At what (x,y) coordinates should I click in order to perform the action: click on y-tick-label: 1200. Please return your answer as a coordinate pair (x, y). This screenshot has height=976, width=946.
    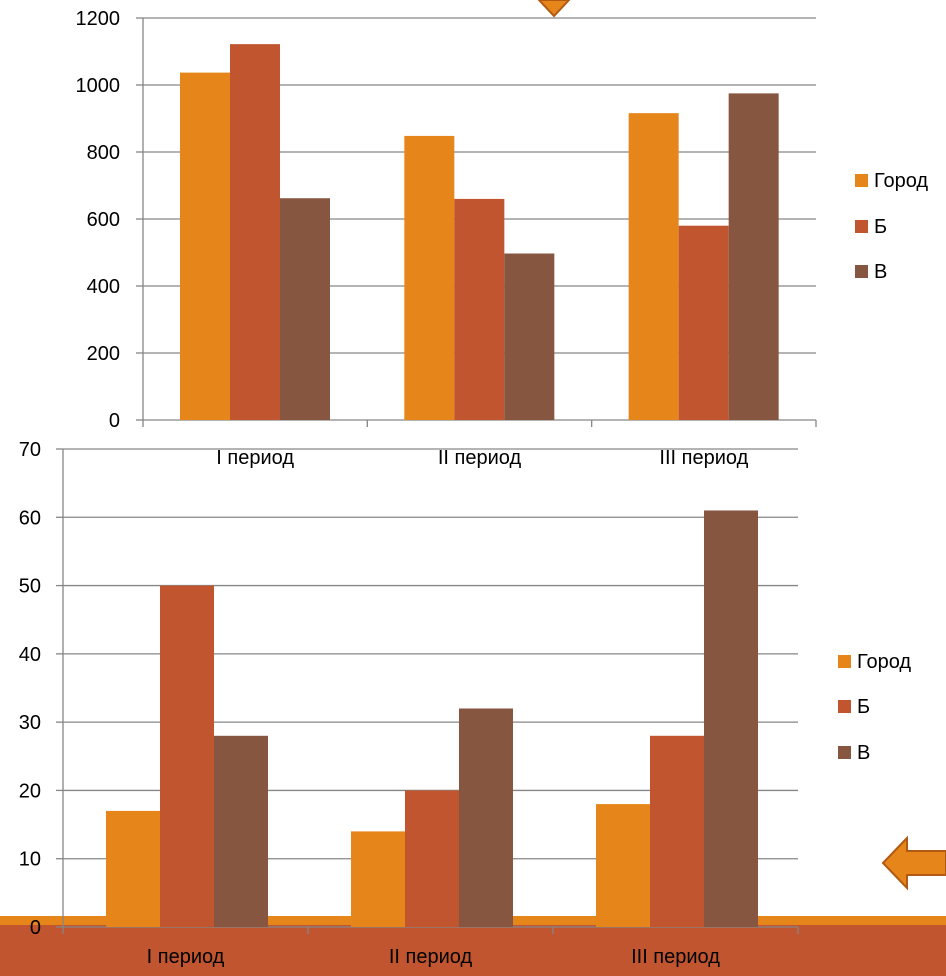
    Looking at the image, I should click on (98, 19).